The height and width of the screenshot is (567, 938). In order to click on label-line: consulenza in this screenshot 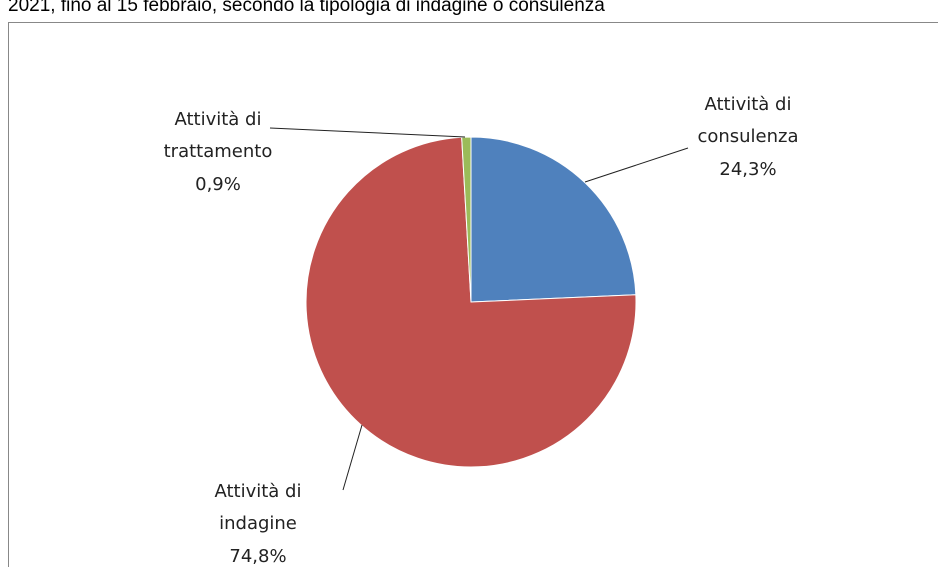, I will do `click(747, 136)`.